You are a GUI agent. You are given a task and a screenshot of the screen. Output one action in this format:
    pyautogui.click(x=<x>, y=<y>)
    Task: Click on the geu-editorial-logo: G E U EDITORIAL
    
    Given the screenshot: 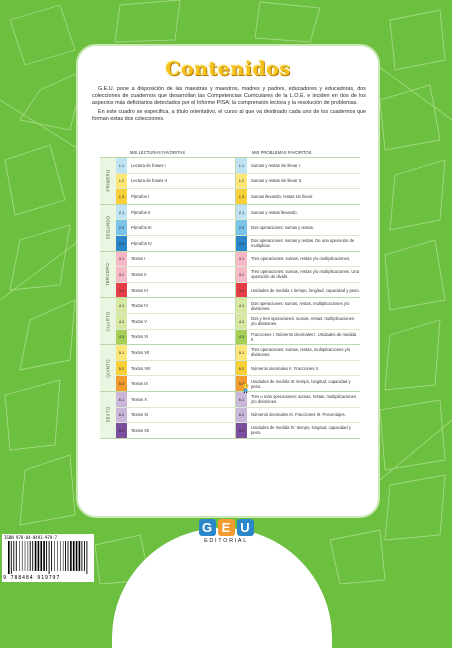 What is the action you would take?
    pyautogui.click(x=226, y=544)
    